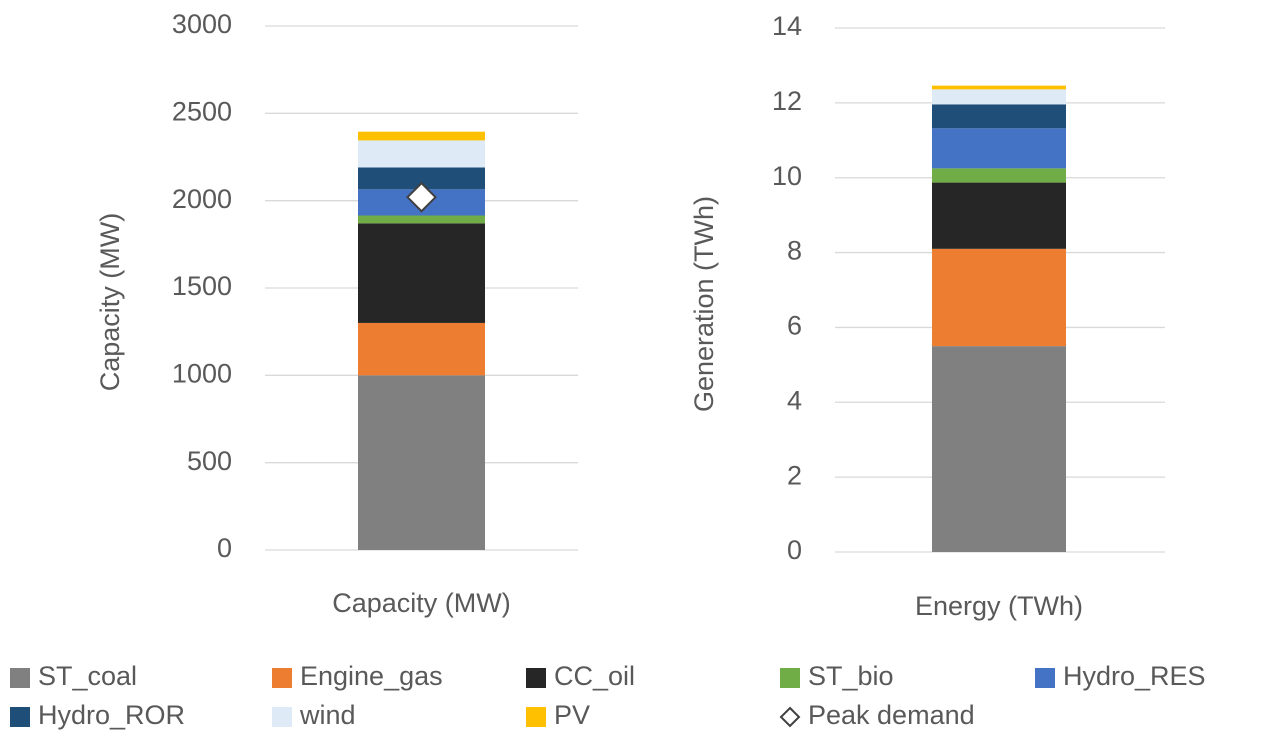 This screenshot has height=733, width=1261. I want to click on legend-label: ST_bio, so click(851, 676).